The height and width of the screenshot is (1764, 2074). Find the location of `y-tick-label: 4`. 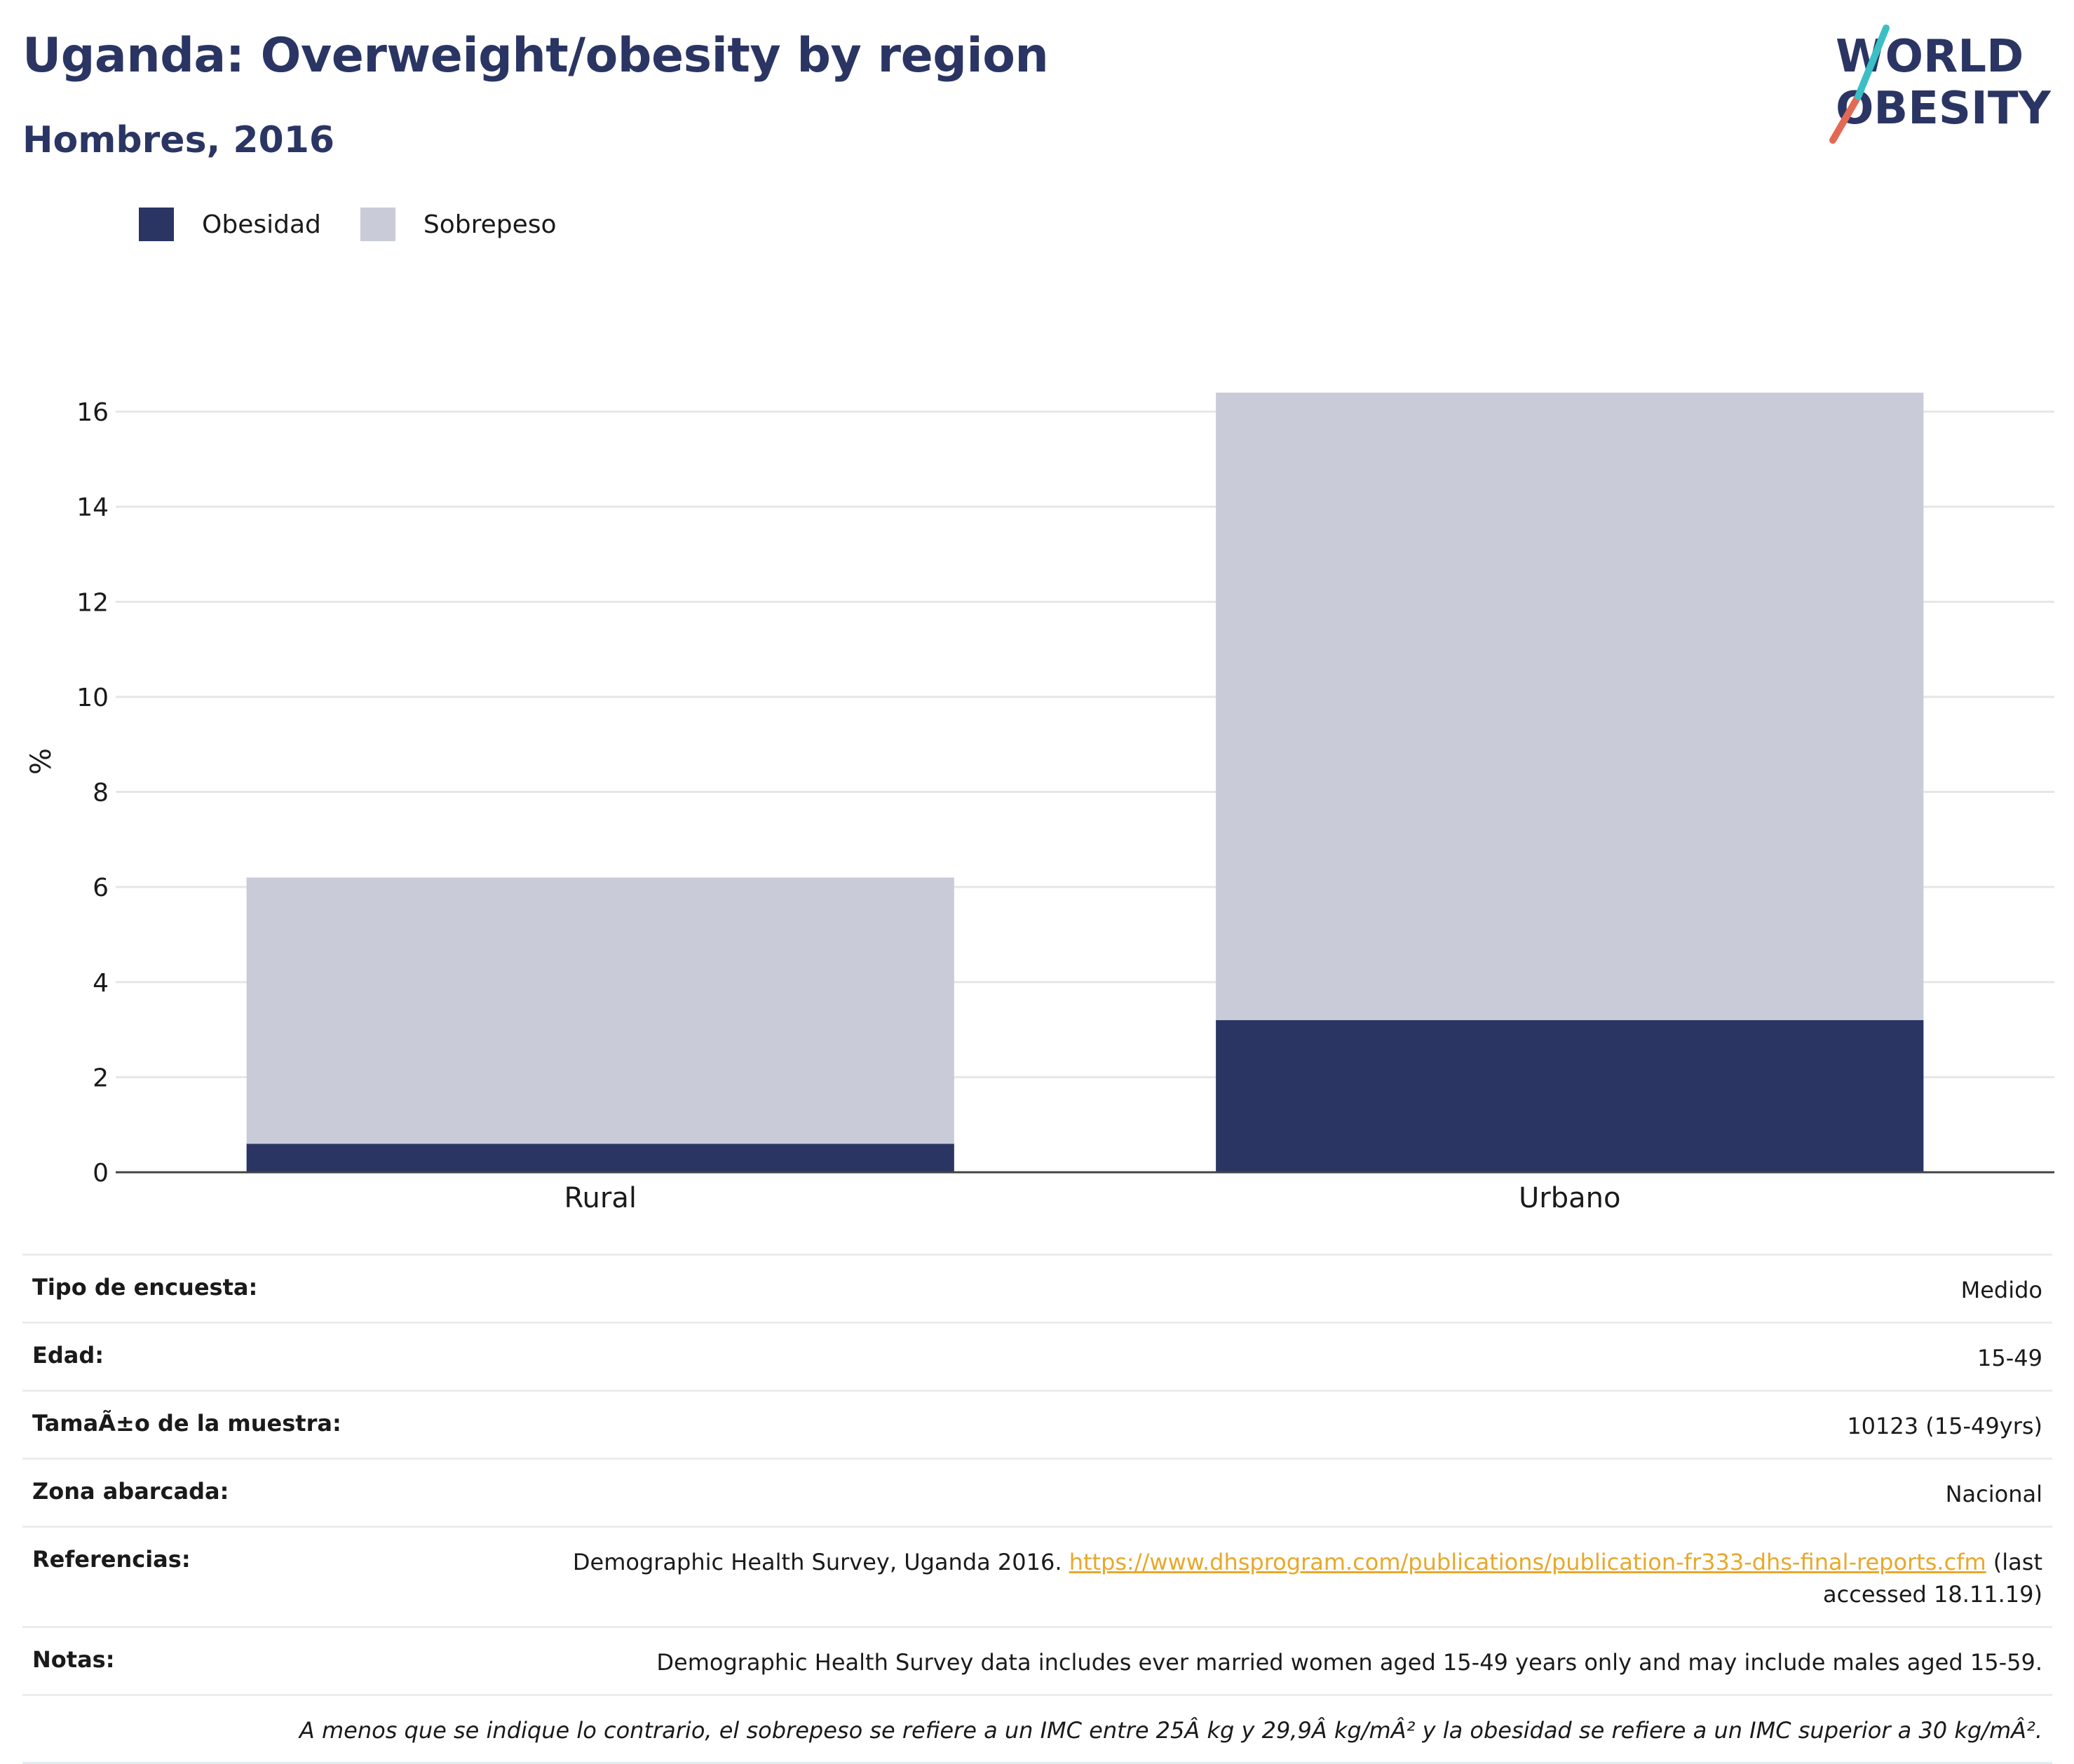

y-tick-label: 4 is located at coordinates (101, 984).